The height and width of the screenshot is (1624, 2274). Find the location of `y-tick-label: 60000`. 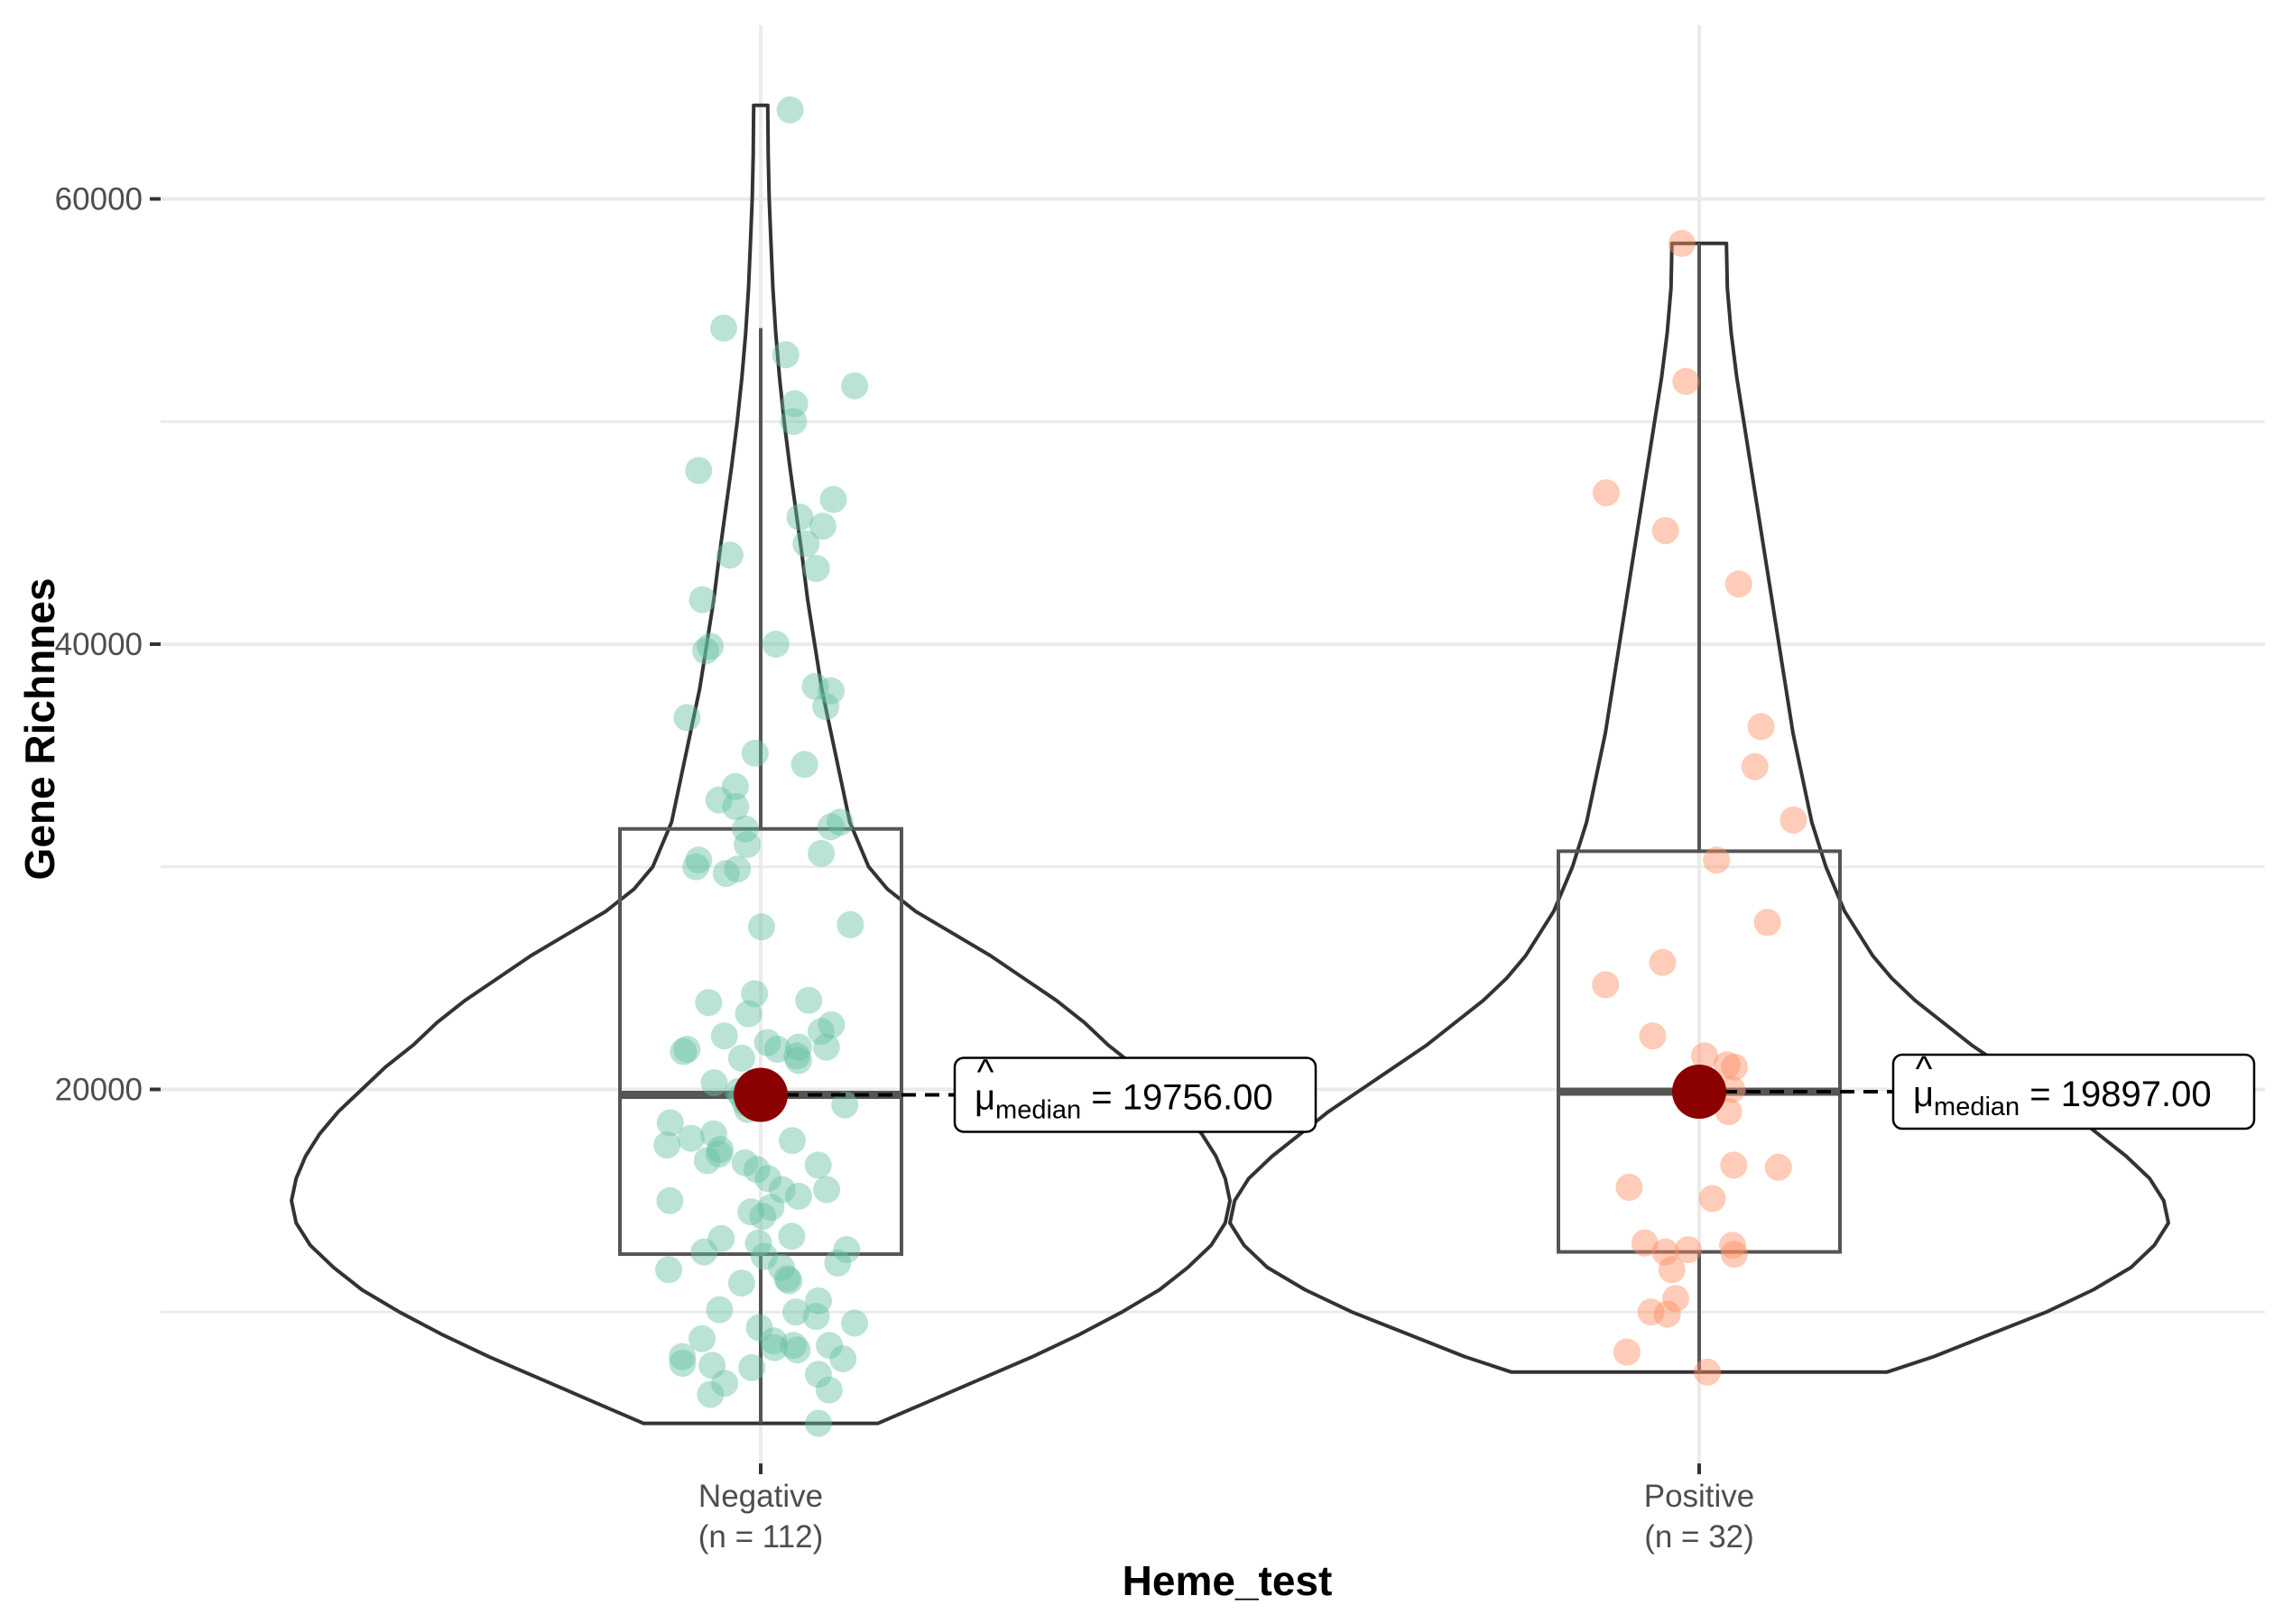

y-tick-label: 60000 is located at coordinates (99, 199).